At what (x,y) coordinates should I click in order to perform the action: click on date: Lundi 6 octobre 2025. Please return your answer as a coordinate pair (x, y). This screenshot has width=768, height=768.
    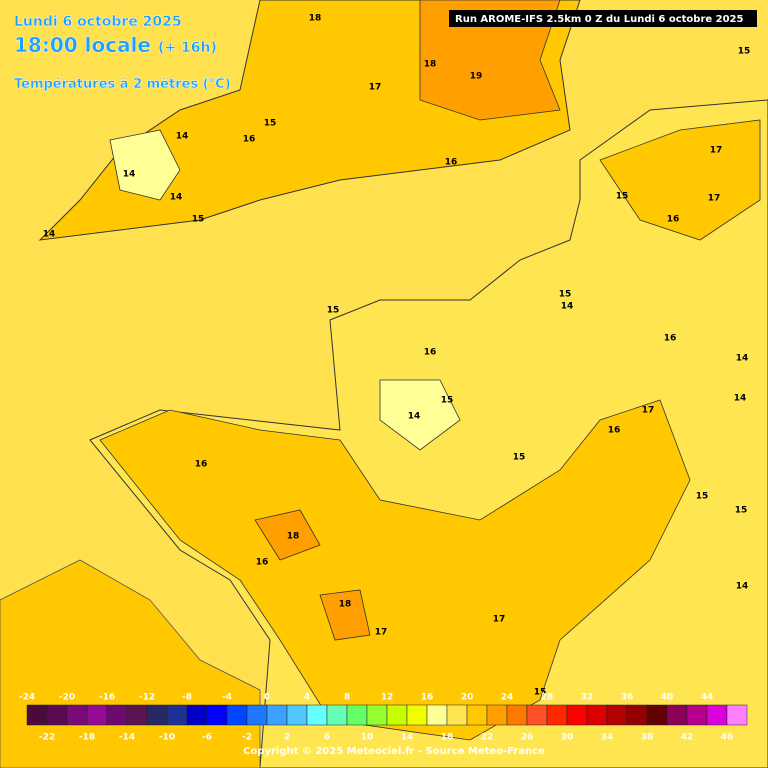
    Looking at the image, I should click on (98, 22).